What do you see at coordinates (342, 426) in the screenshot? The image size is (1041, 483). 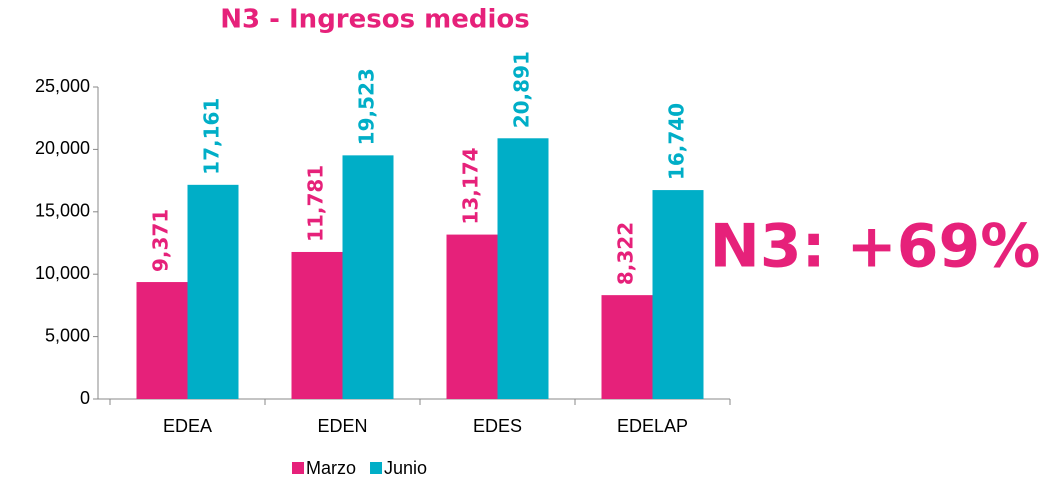 I see `x-tick-label: EDEN` at bounding box center [342, 426].